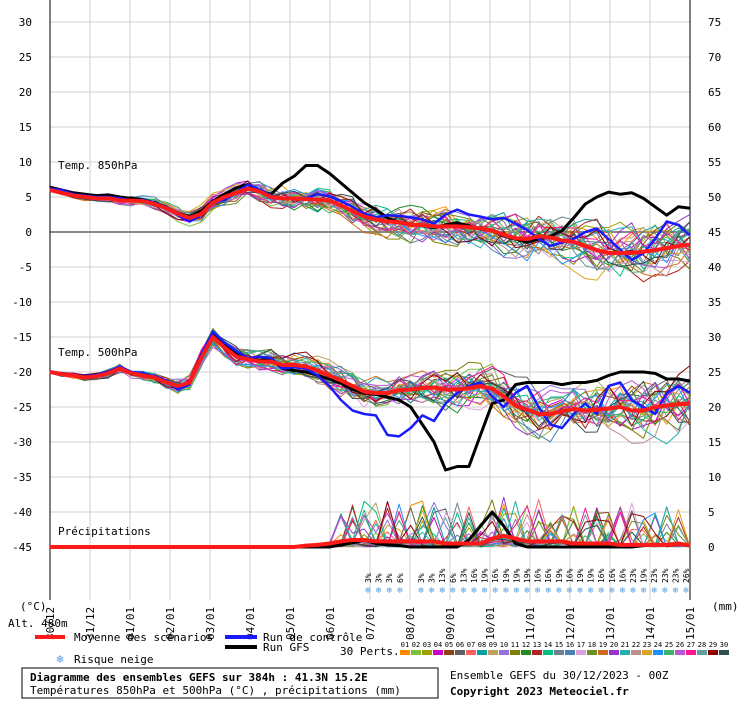 The width and height of the screenshot is (740, 704). I want to click on snow-risk-label: 13%, so click(442, 575).